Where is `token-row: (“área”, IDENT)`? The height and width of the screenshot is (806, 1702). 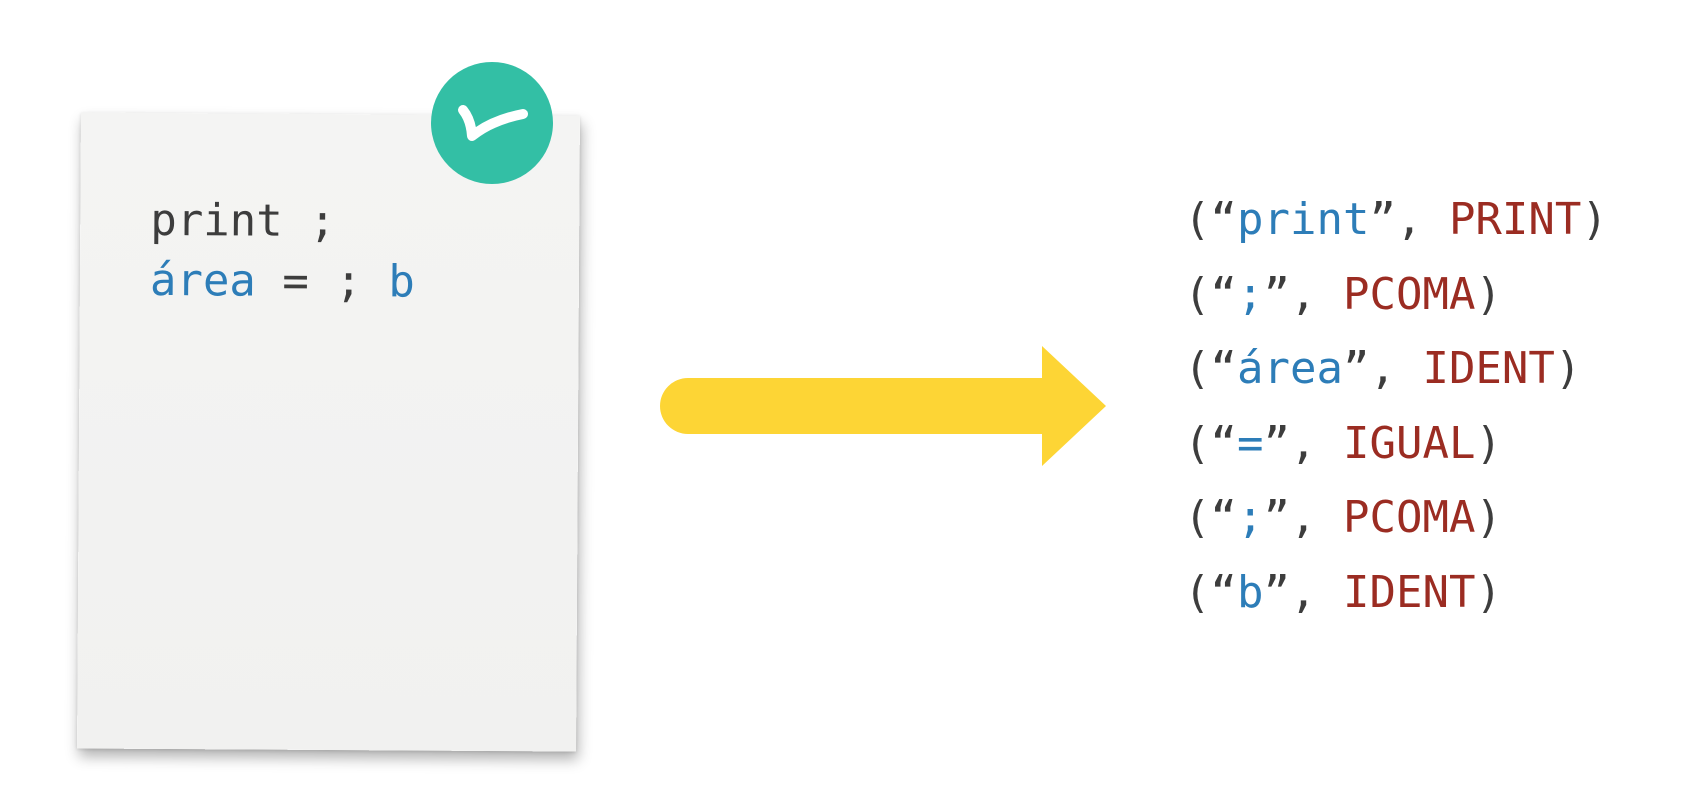
token-row: (“área”, IDENT) is located at coordinates (1396, 369).